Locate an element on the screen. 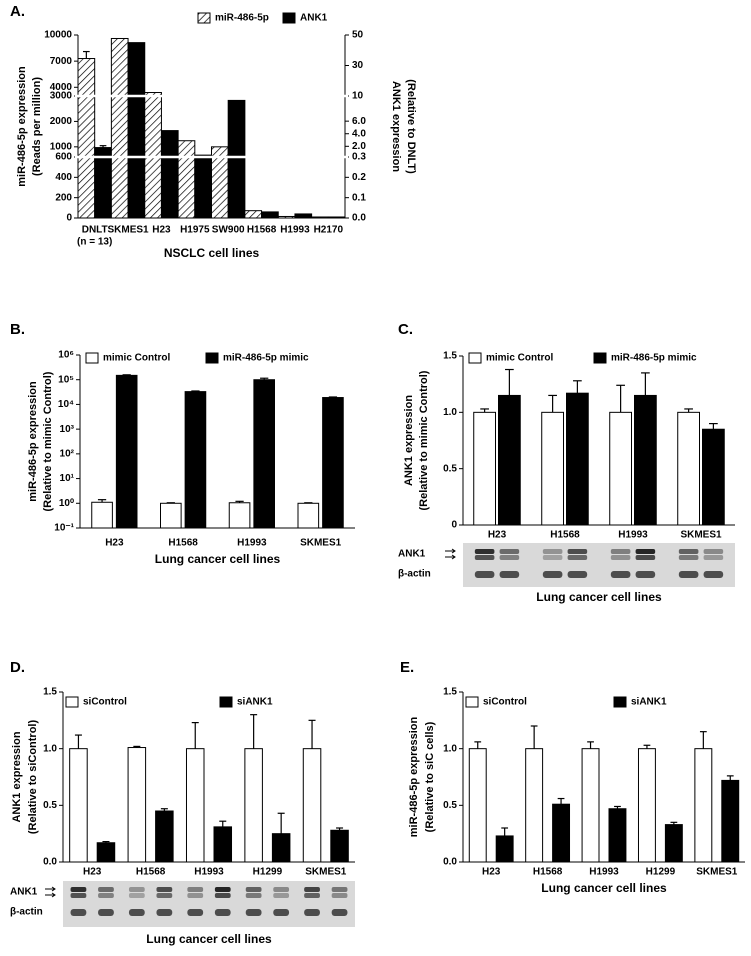 This screenshot has height=956, width=751. y-axis-label: miR-486-5p expression is located at coordinates (414, 777).